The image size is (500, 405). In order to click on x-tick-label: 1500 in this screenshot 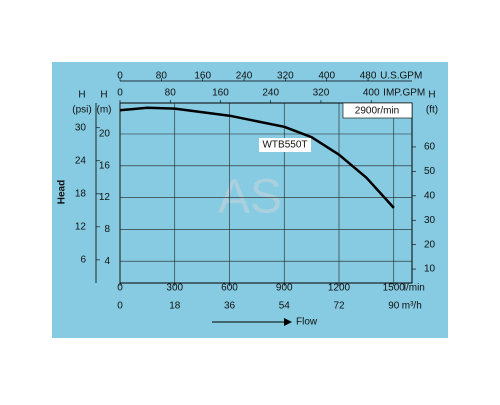, I will do `click(394, 288)`.